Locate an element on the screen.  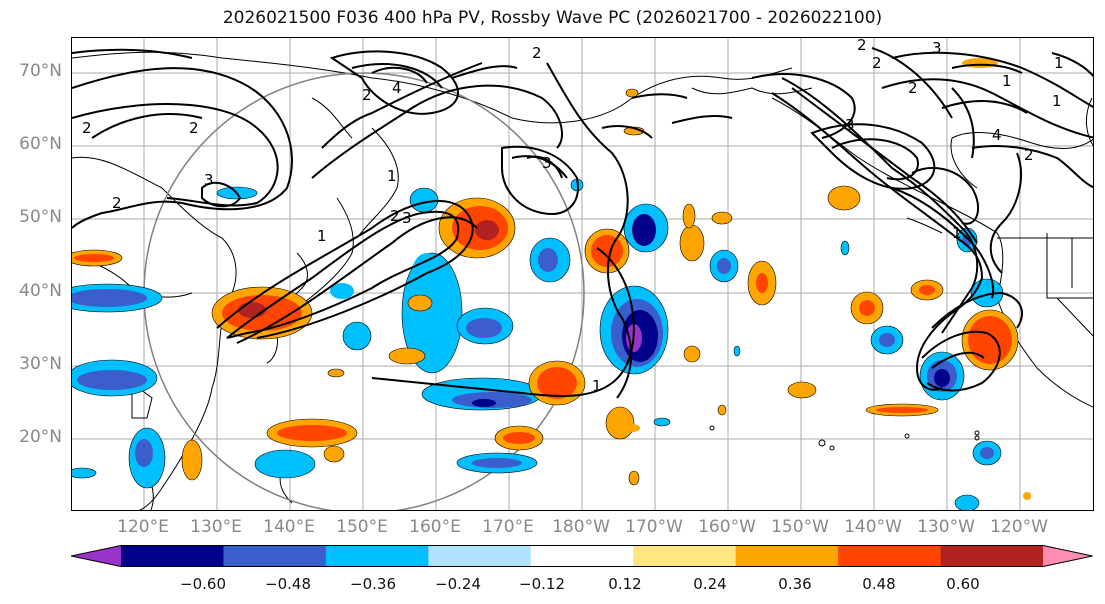
lon-label-170w: 170°W is located at coordinates (654, 527).